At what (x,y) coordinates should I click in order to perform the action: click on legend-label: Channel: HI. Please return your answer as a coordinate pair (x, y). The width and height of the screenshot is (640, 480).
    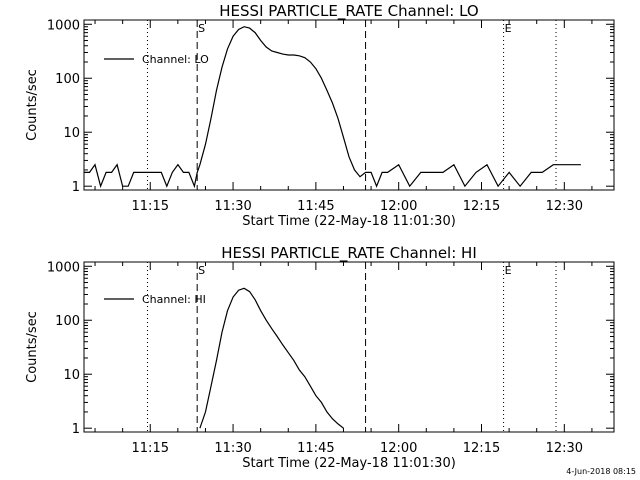
    Looking at the image, I should click on (174, 299).